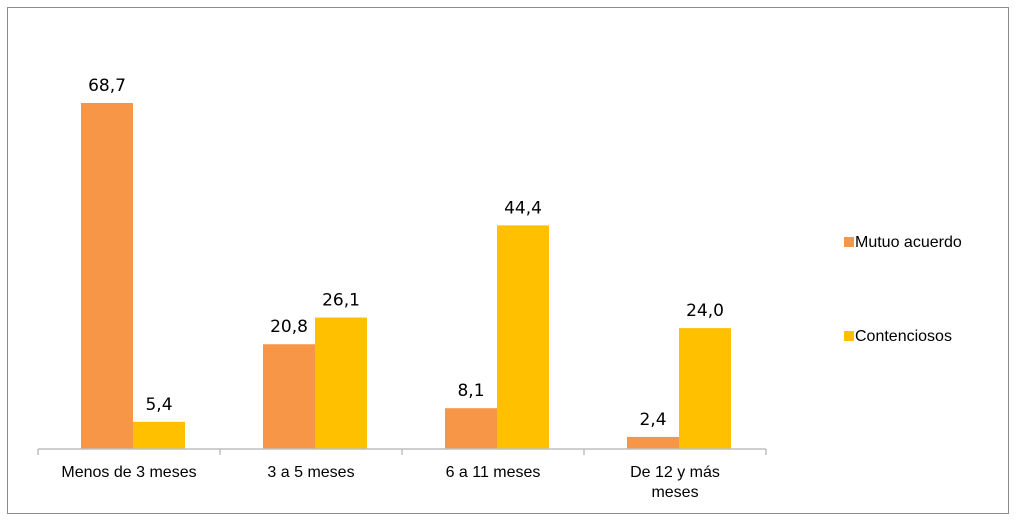 The image size is (1016, 521). What do you see at coordinates (128, 472) in the screenshot?
I see `x-tick-label-0: Menos de 3 meses` at bounding box center [128, 472].